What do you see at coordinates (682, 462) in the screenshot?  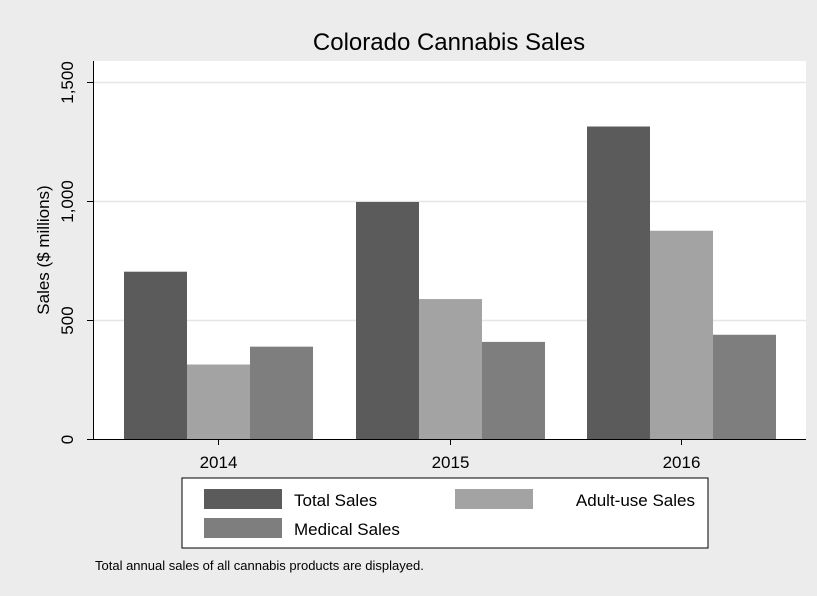 I see `x-tick-label: 2016` at bounding box center [682, 462].